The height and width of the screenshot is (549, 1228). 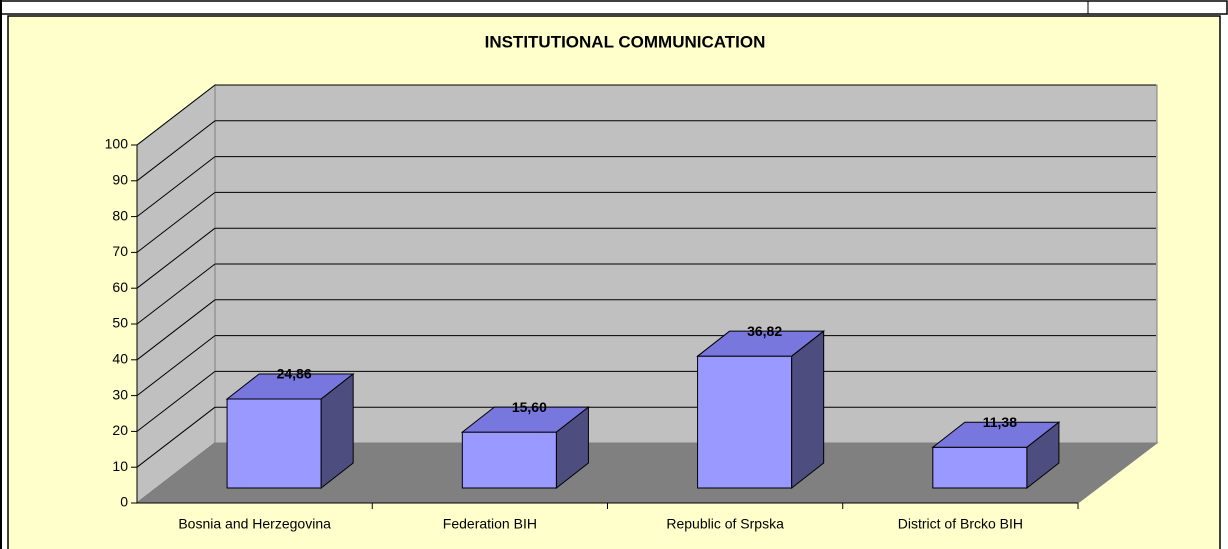 What do you see at coordinates (117, 144) in the screenshot?
I see `y-tick-label: 100` at bounding box center [117, 144].